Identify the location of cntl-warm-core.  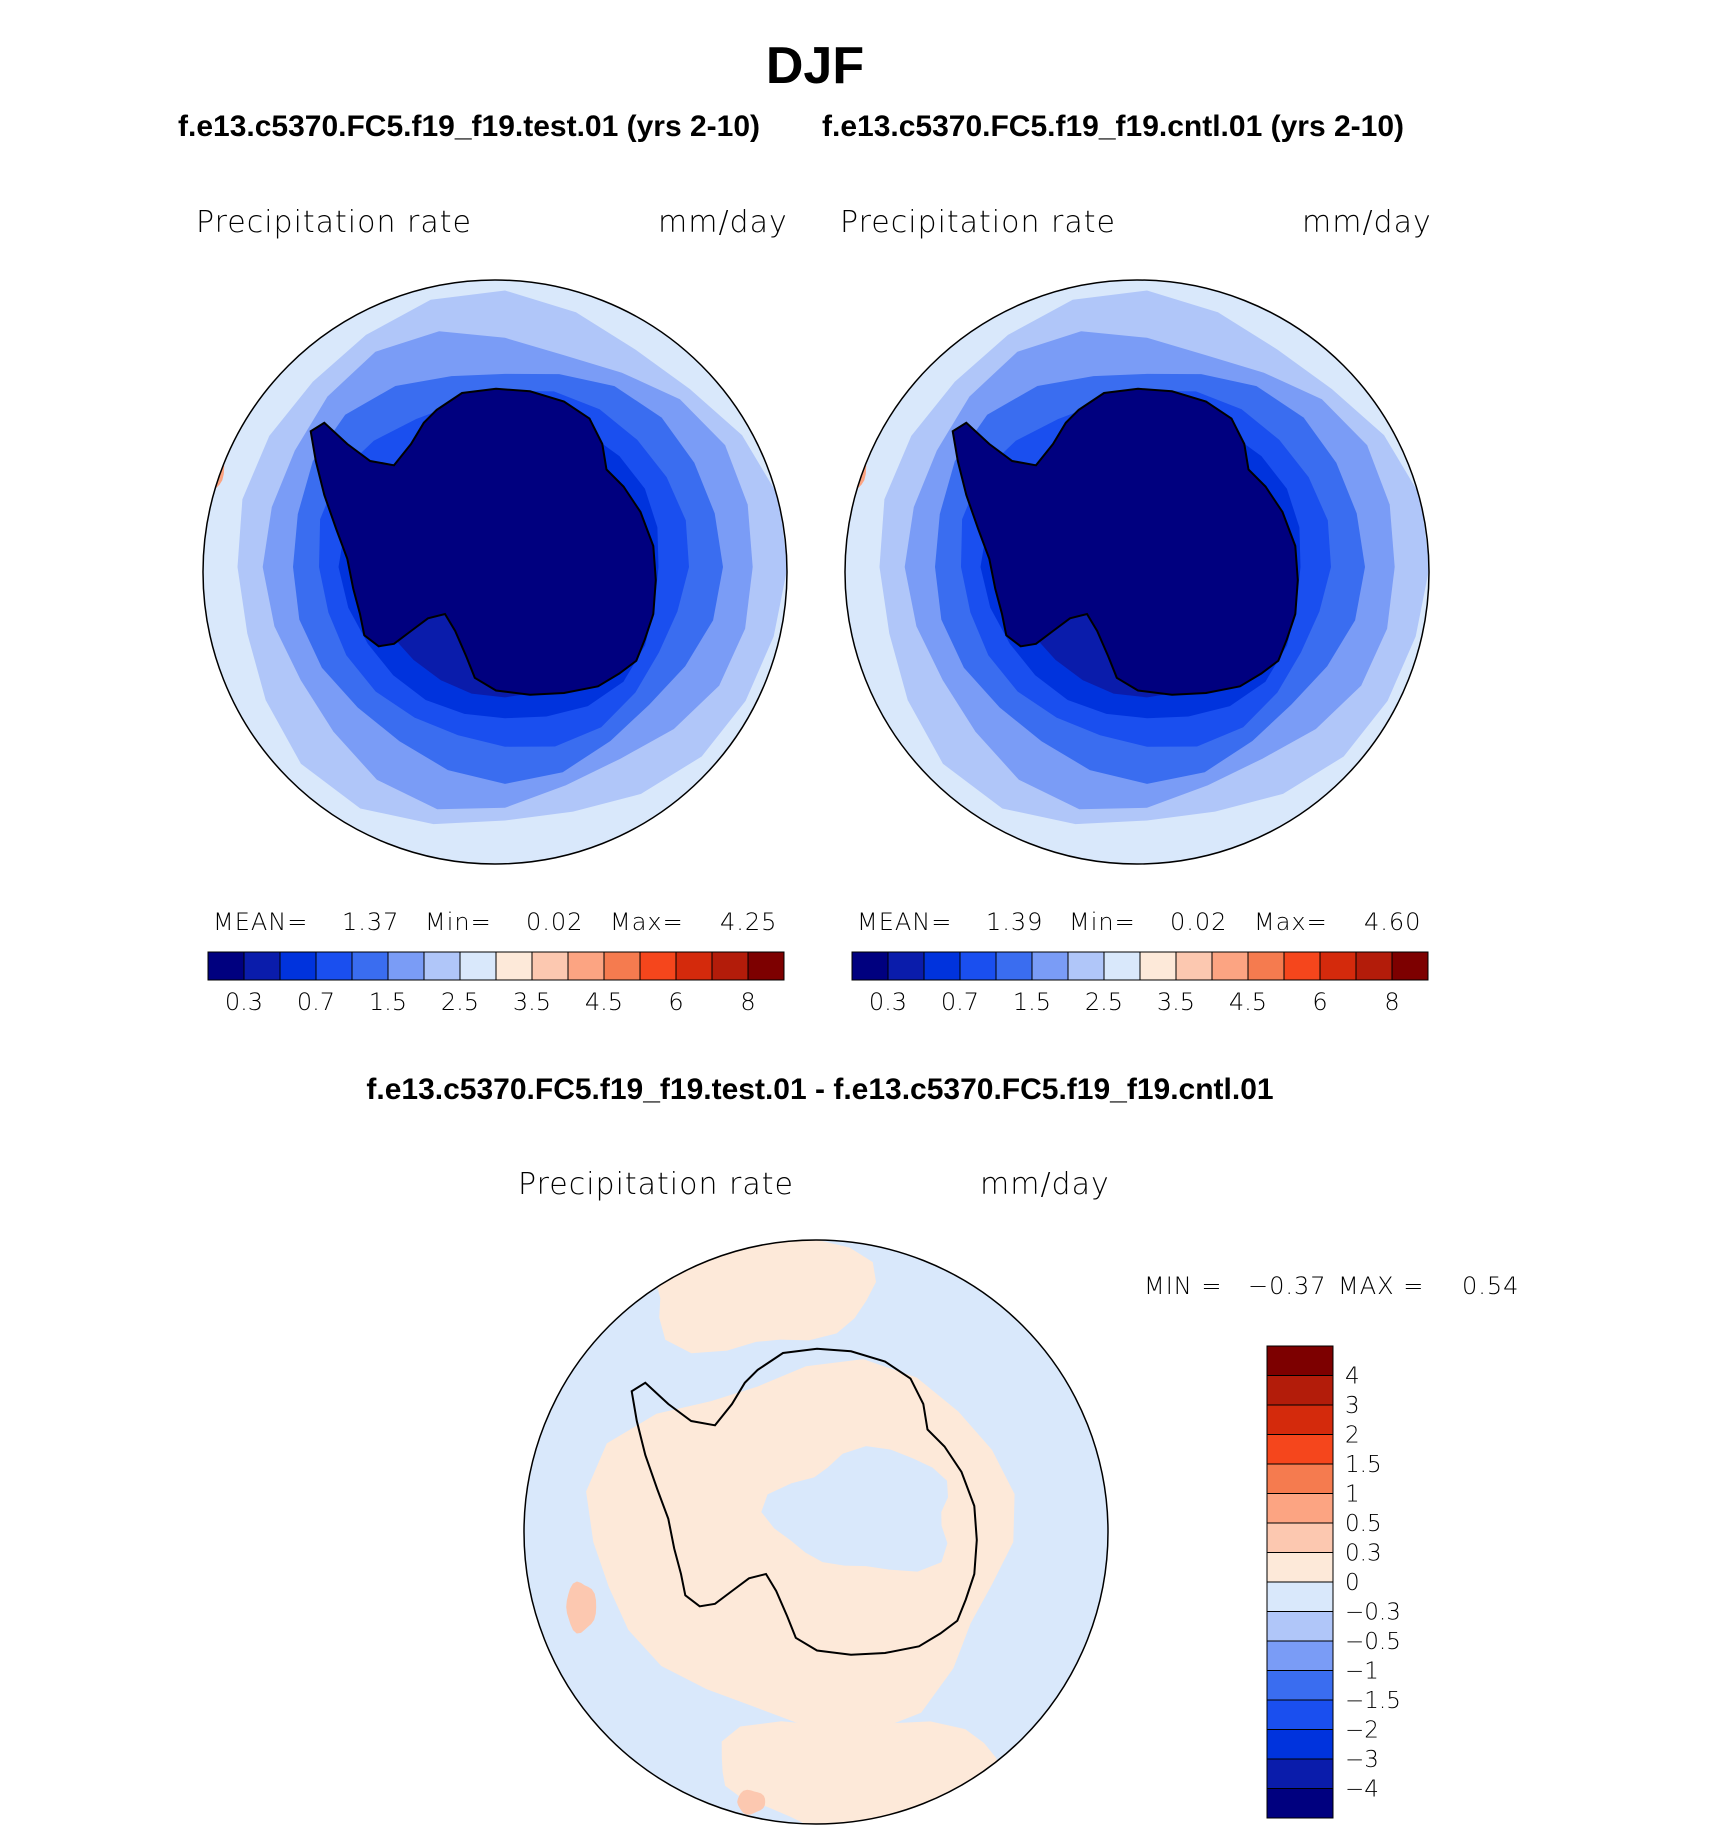
(850, 462).